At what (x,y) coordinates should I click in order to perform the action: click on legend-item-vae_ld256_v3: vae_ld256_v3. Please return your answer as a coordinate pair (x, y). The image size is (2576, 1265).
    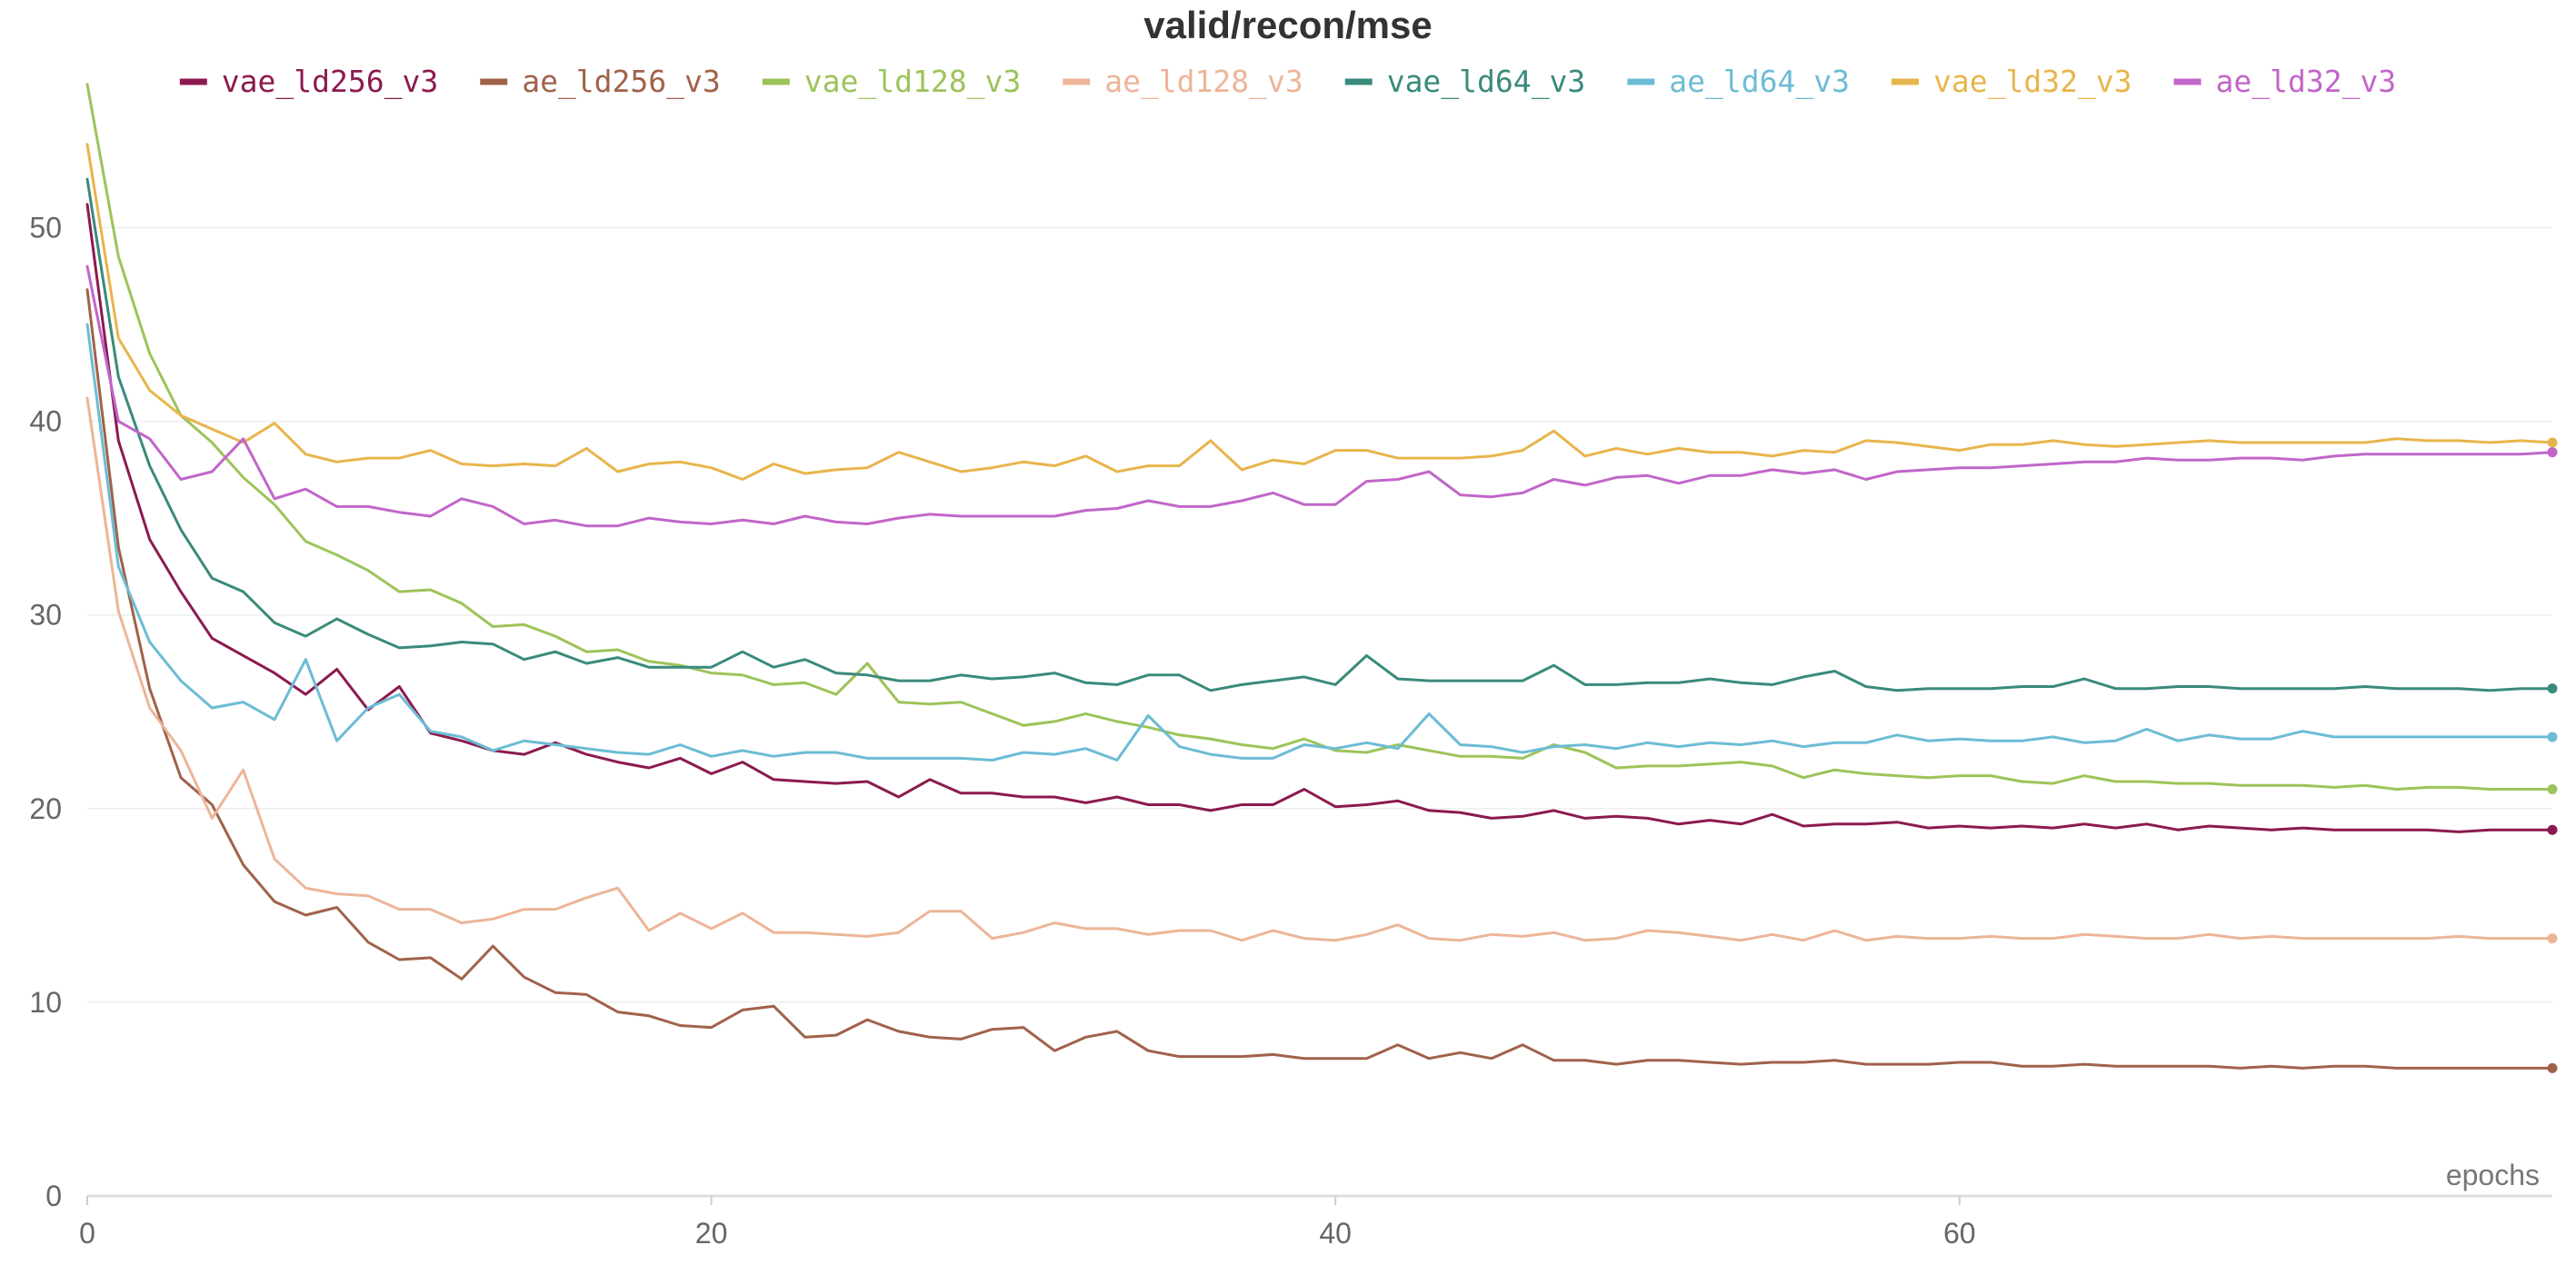
    Looking at the image, I should click on (308, 82).